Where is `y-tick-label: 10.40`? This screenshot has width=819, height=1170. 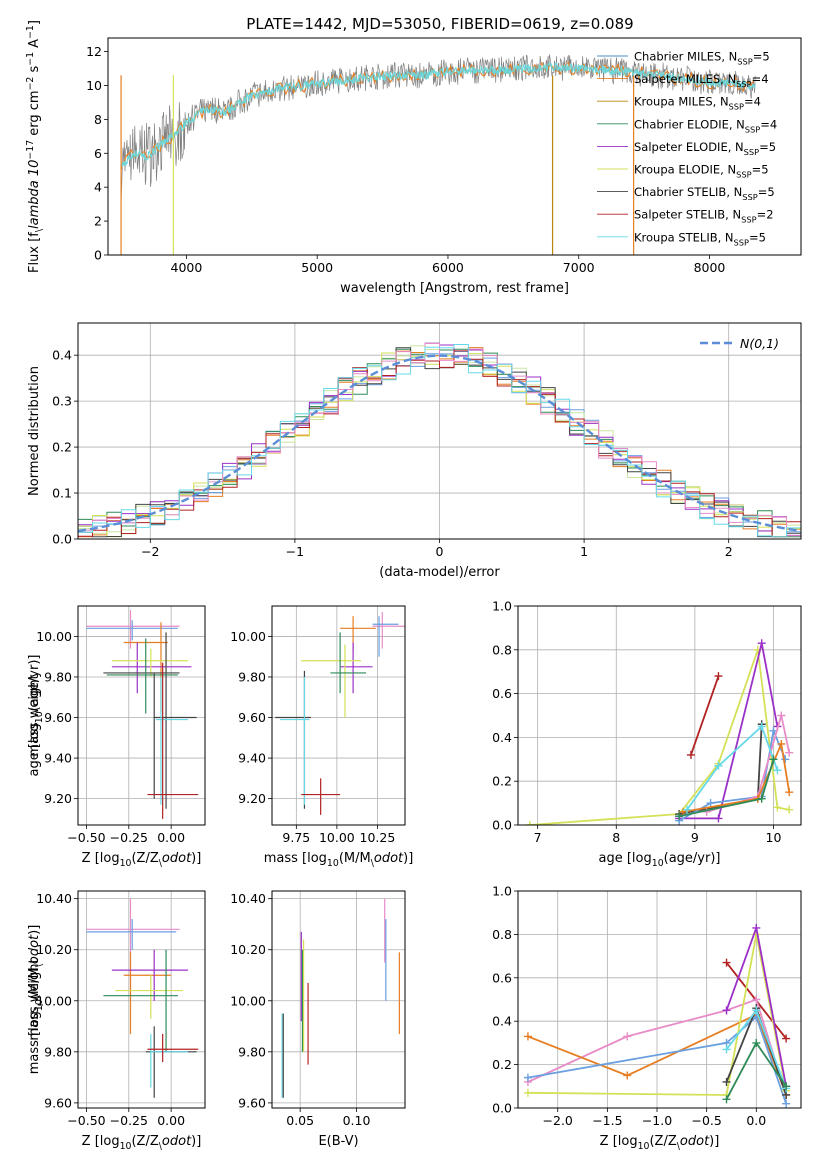 y-tick-label: 10.40 is located at coordinates (54, 898).